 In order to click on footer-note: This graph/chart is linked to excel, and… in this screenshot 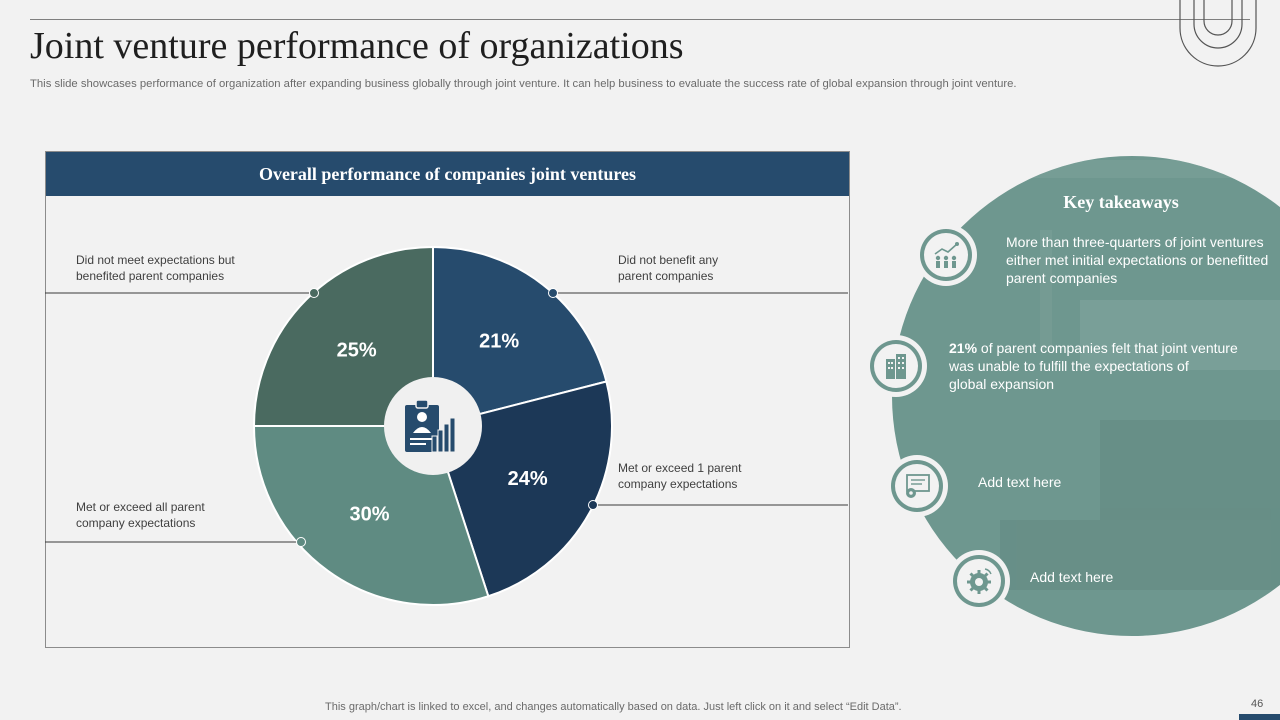, I will do `click(613, 707)`.